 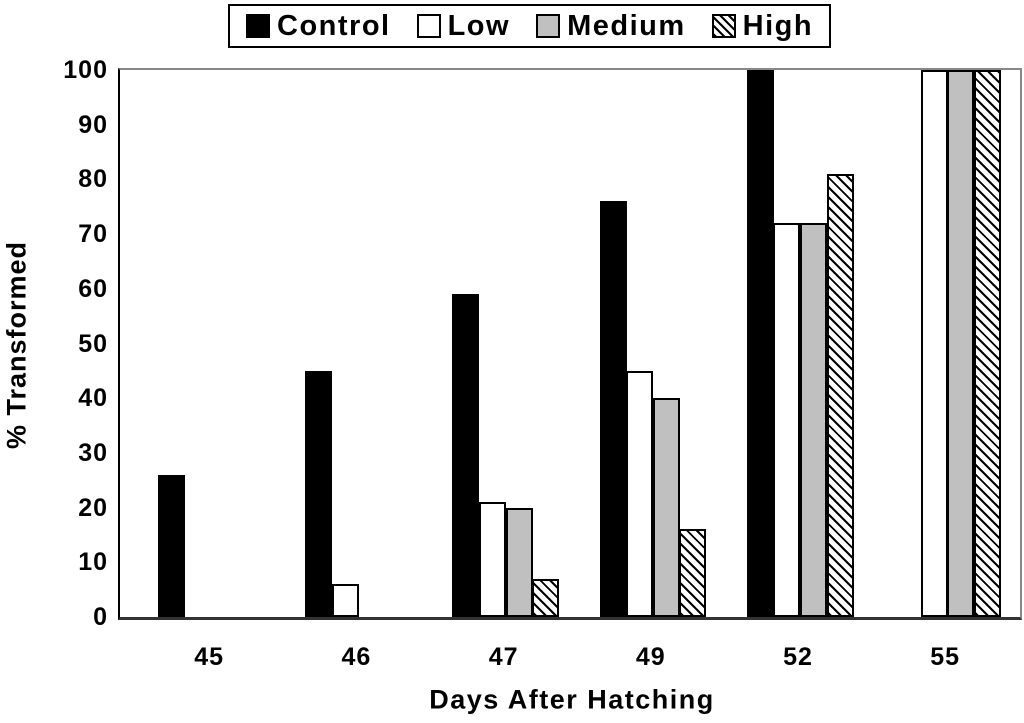 What do you see at coordinates (93, 452) in the screenshot?
I see `y-tick-30: 30` at bounding box center [93, 452].